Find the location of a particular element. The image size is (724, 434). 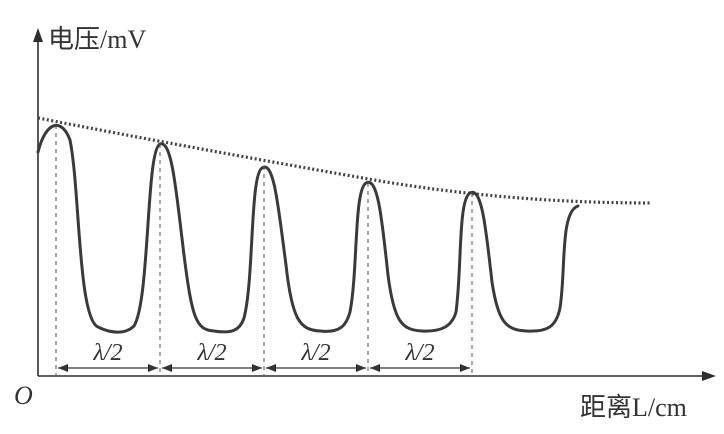

y-axis-label: 电压/mV is located at coordinates (97, 39).